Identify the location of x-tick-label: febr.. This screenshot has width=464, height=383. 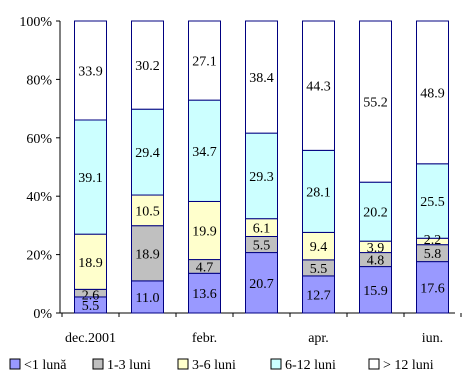
(204, 338).